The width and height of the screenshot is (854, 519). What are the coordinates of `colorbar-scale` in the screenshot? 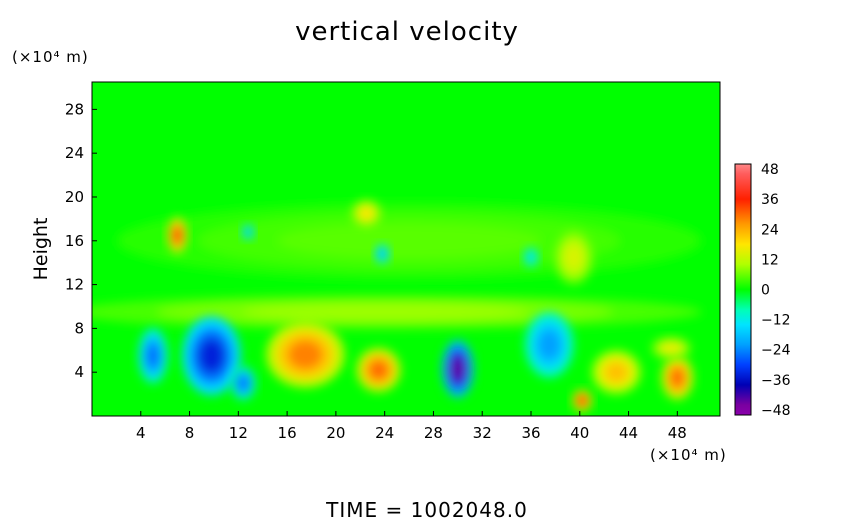 It's located at (743, 289).